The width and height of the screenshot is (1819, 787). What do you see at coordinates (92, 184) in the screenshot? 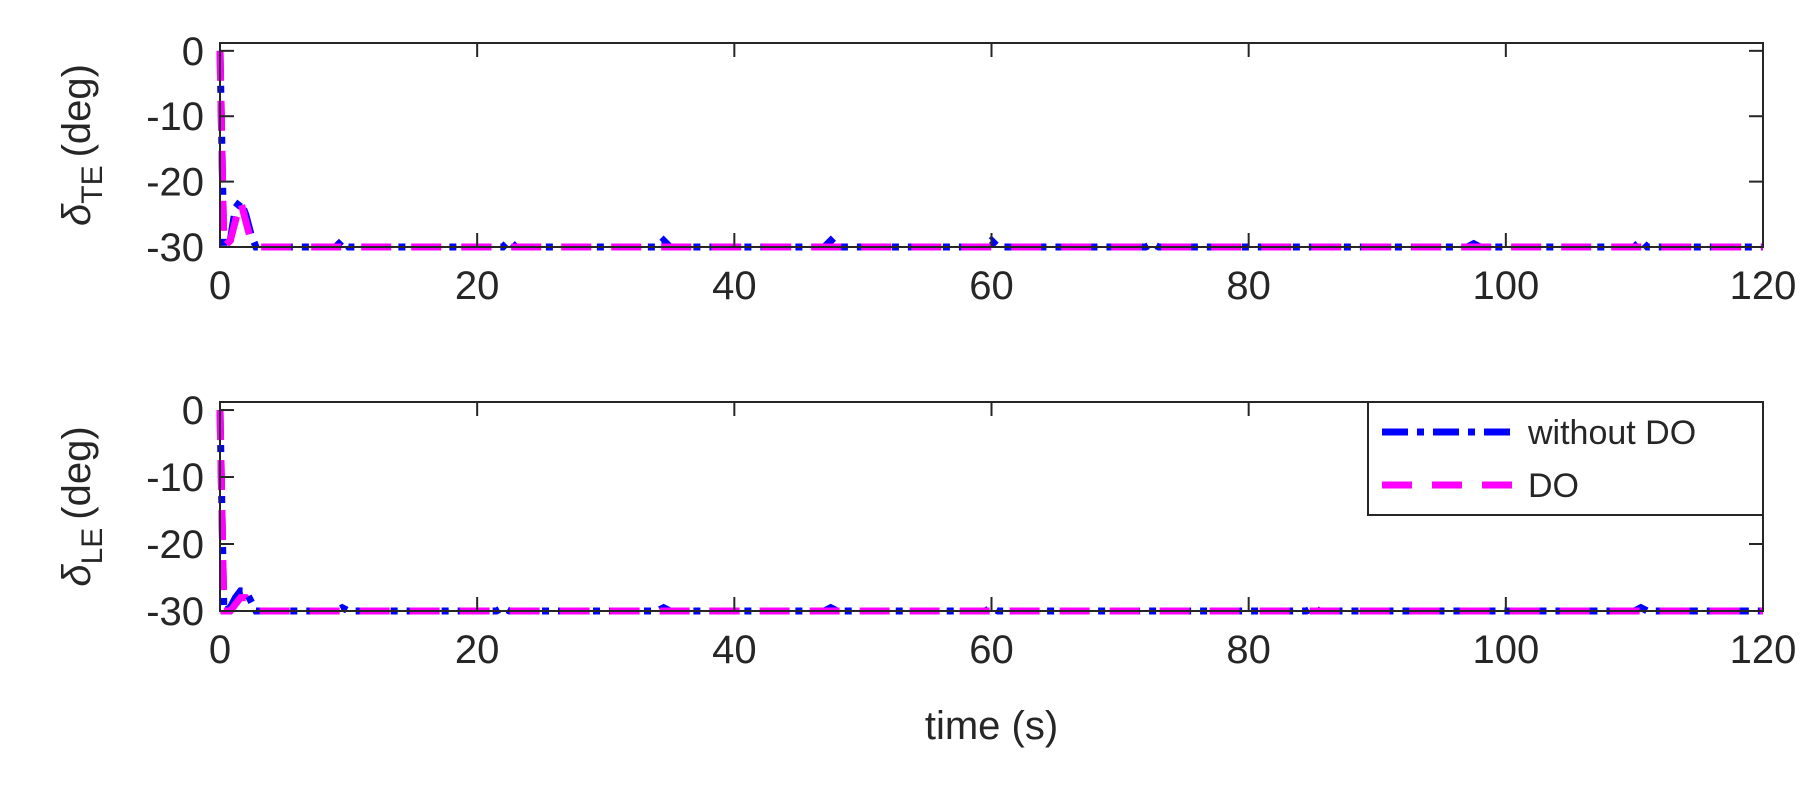
I see `y-label-subscript: TE` at bounding box center [92, 184].